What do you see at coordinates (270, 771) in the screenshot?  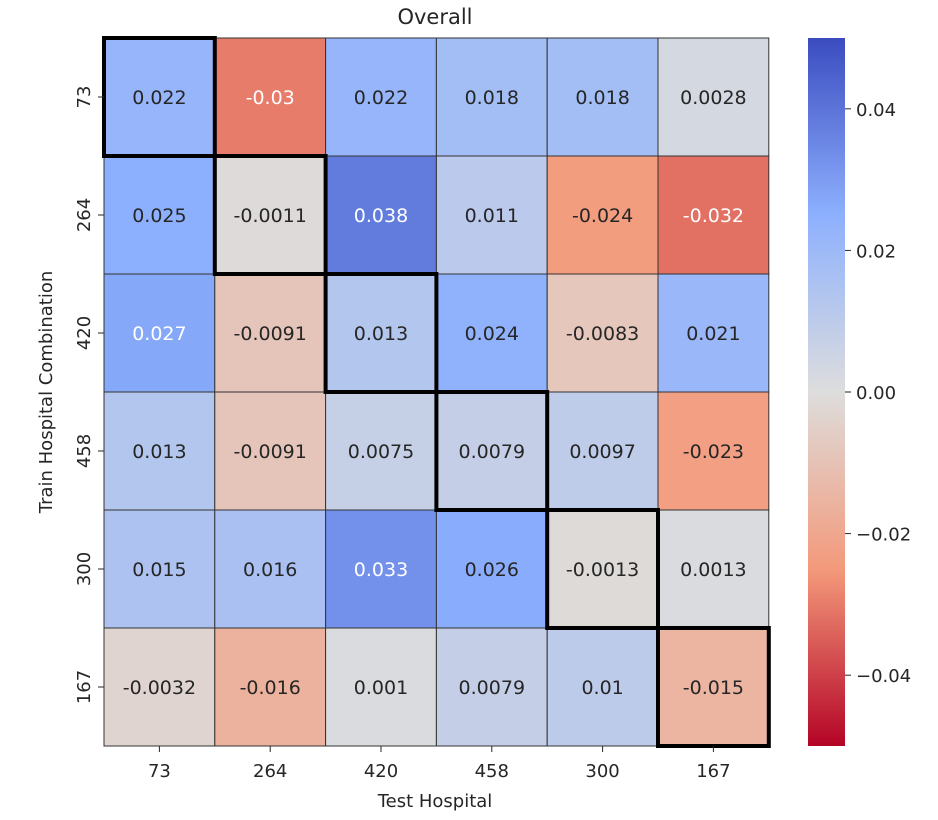 I see `x-tick-label-1: 264` at bounding box center [270, 771].